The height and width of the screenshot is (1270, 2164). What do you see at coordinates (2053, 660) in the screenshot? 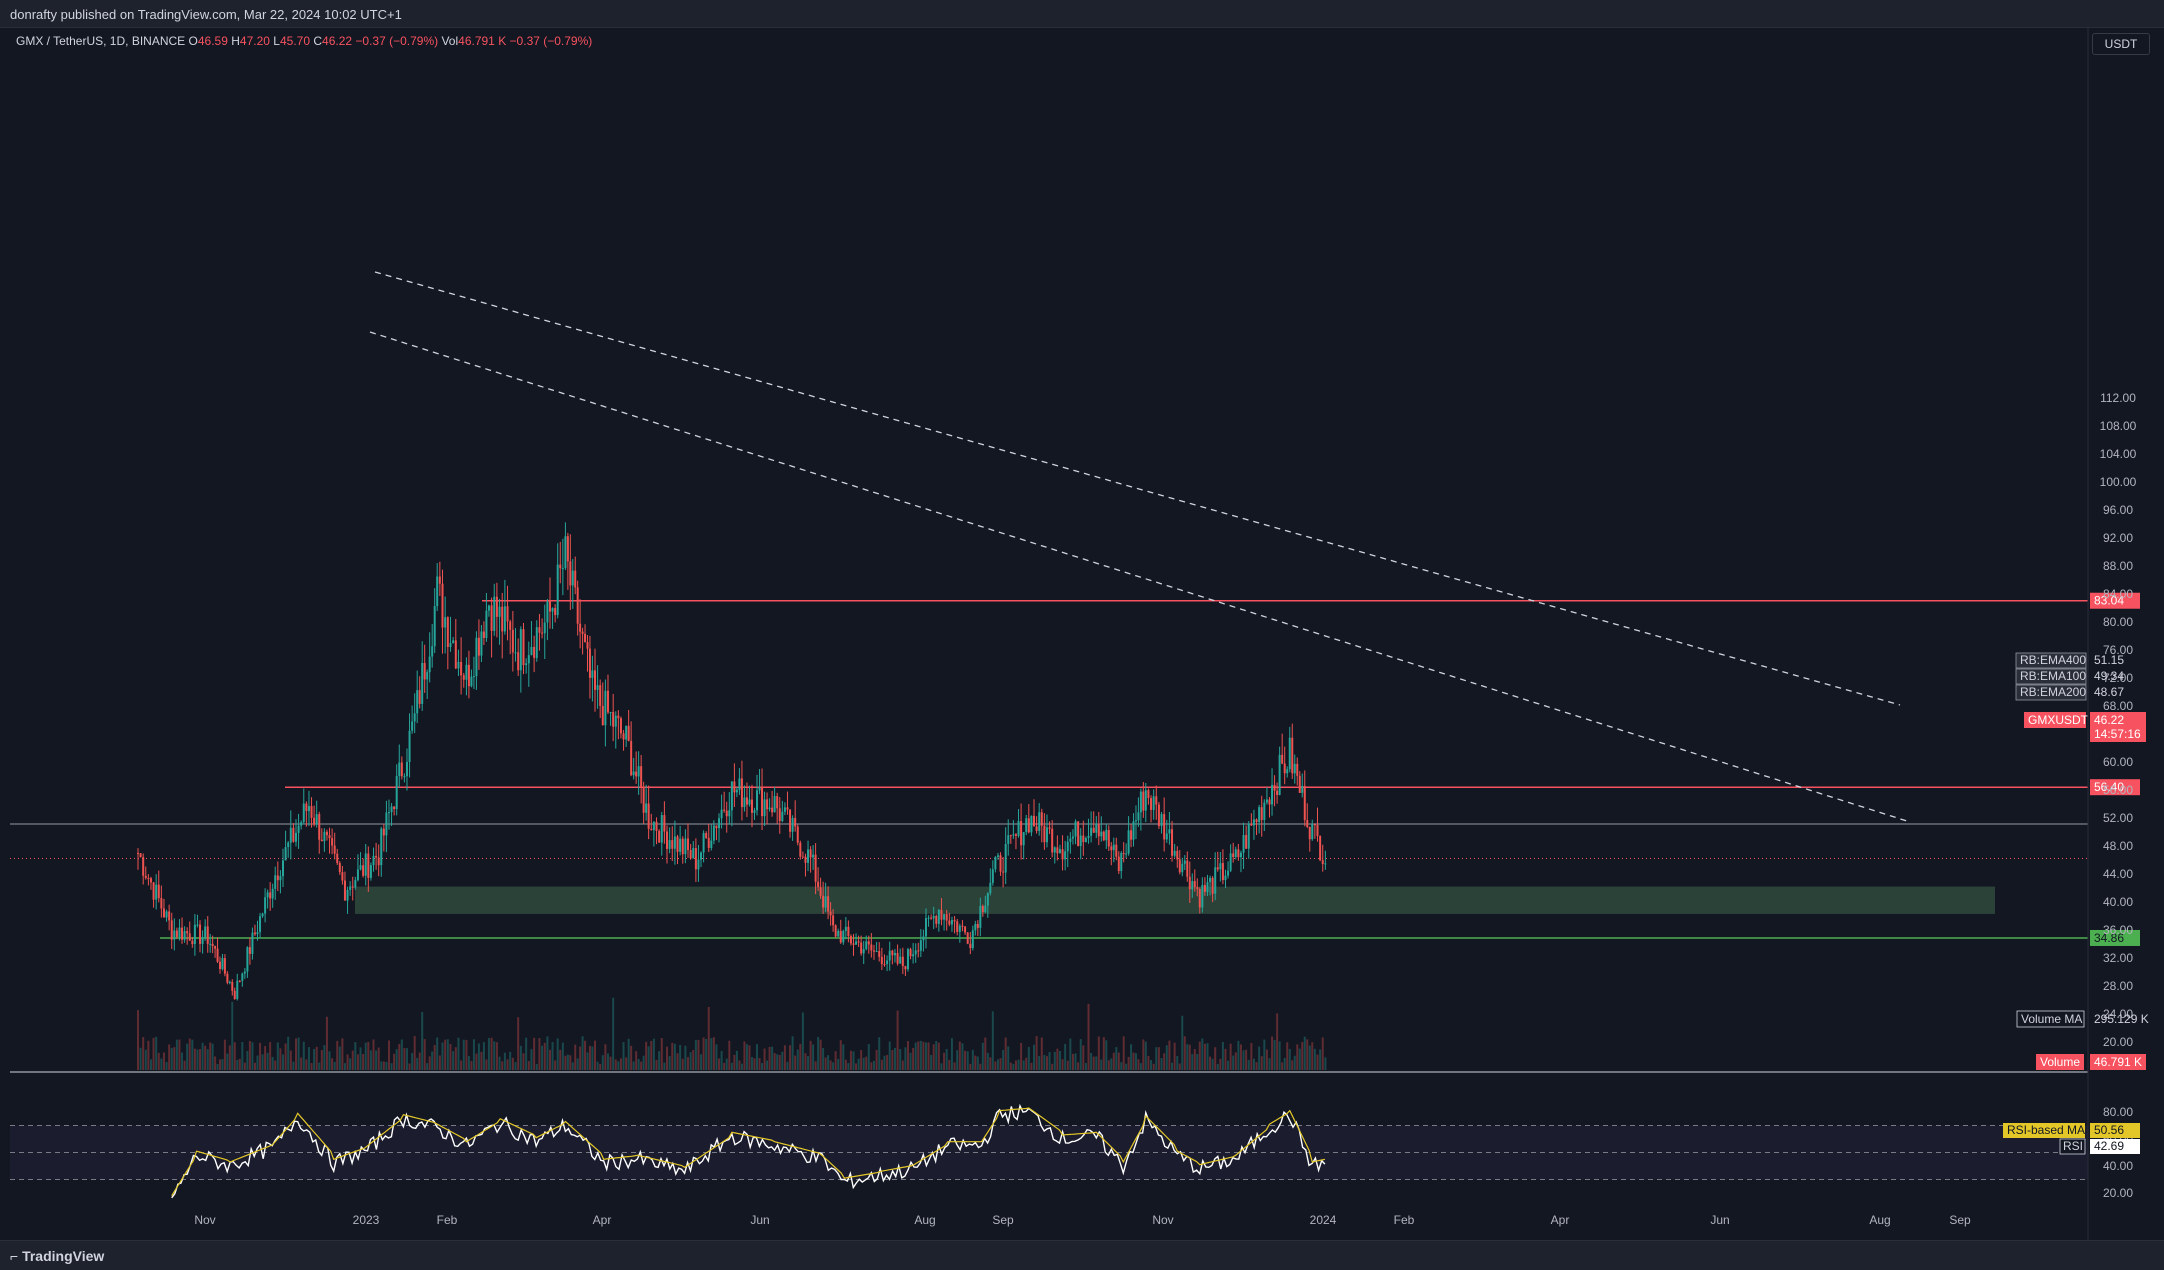
I see `ema-label-0: RB:EMA400` at bounding box center [2053, 660].